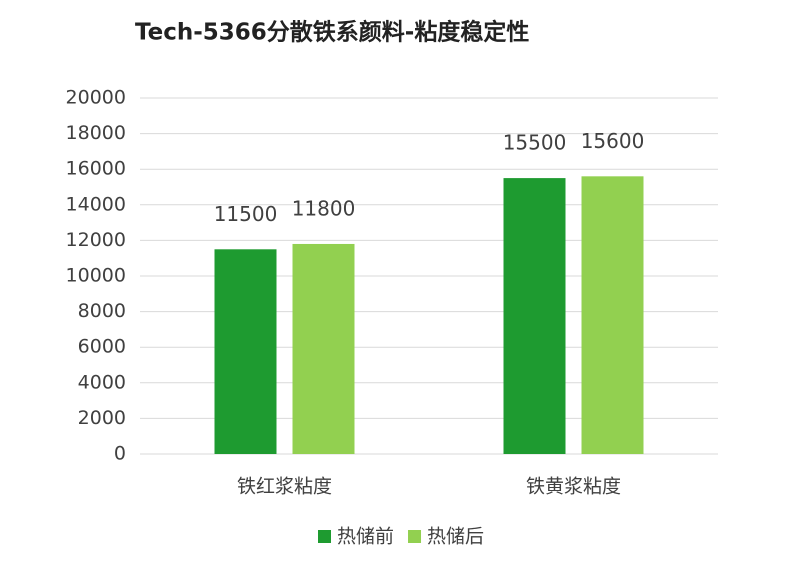 This screenshot has width=800, height=562. Describe the element at coordinates (96, 133) in the screenshot. I see `y-tick-label: 18000` at that location.